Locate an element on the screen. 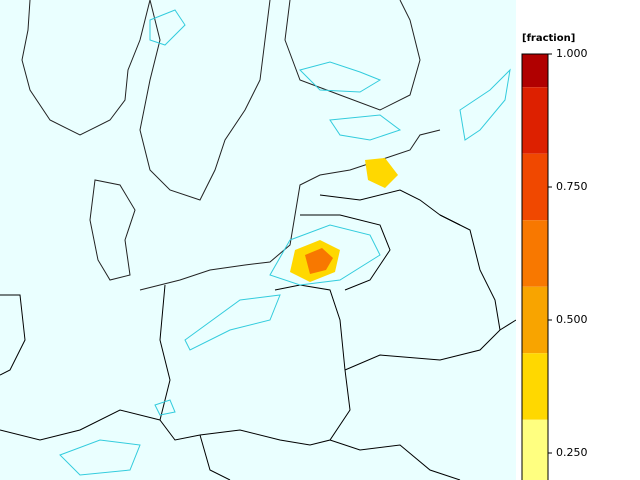  colorbar-frame is located at coordinates (535, 266).